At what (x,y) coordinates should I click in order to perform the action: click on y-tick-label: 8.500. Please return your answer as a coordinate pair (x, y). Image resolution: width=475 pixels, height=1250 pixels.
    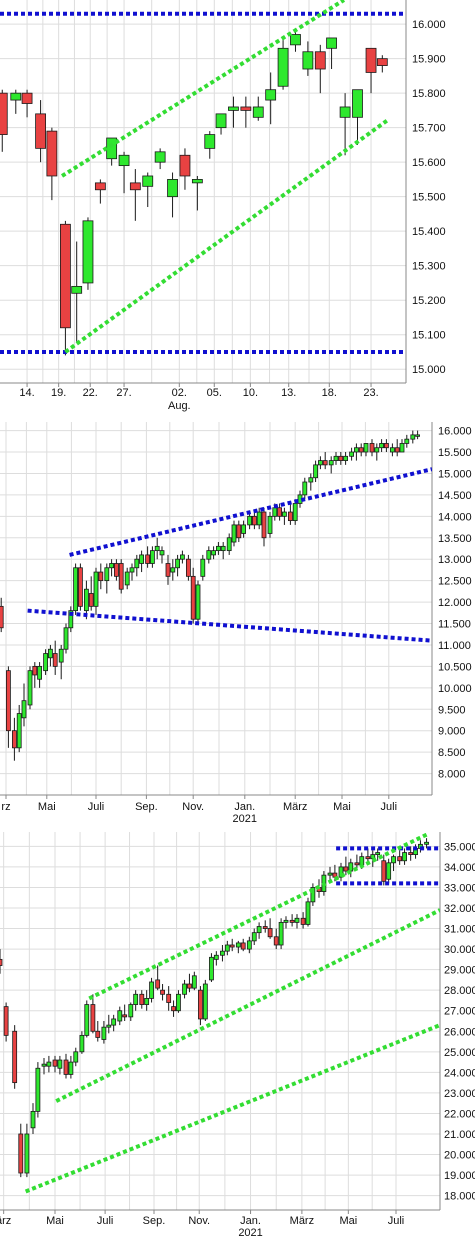
    Looking at the image, I should click on (452, 753).